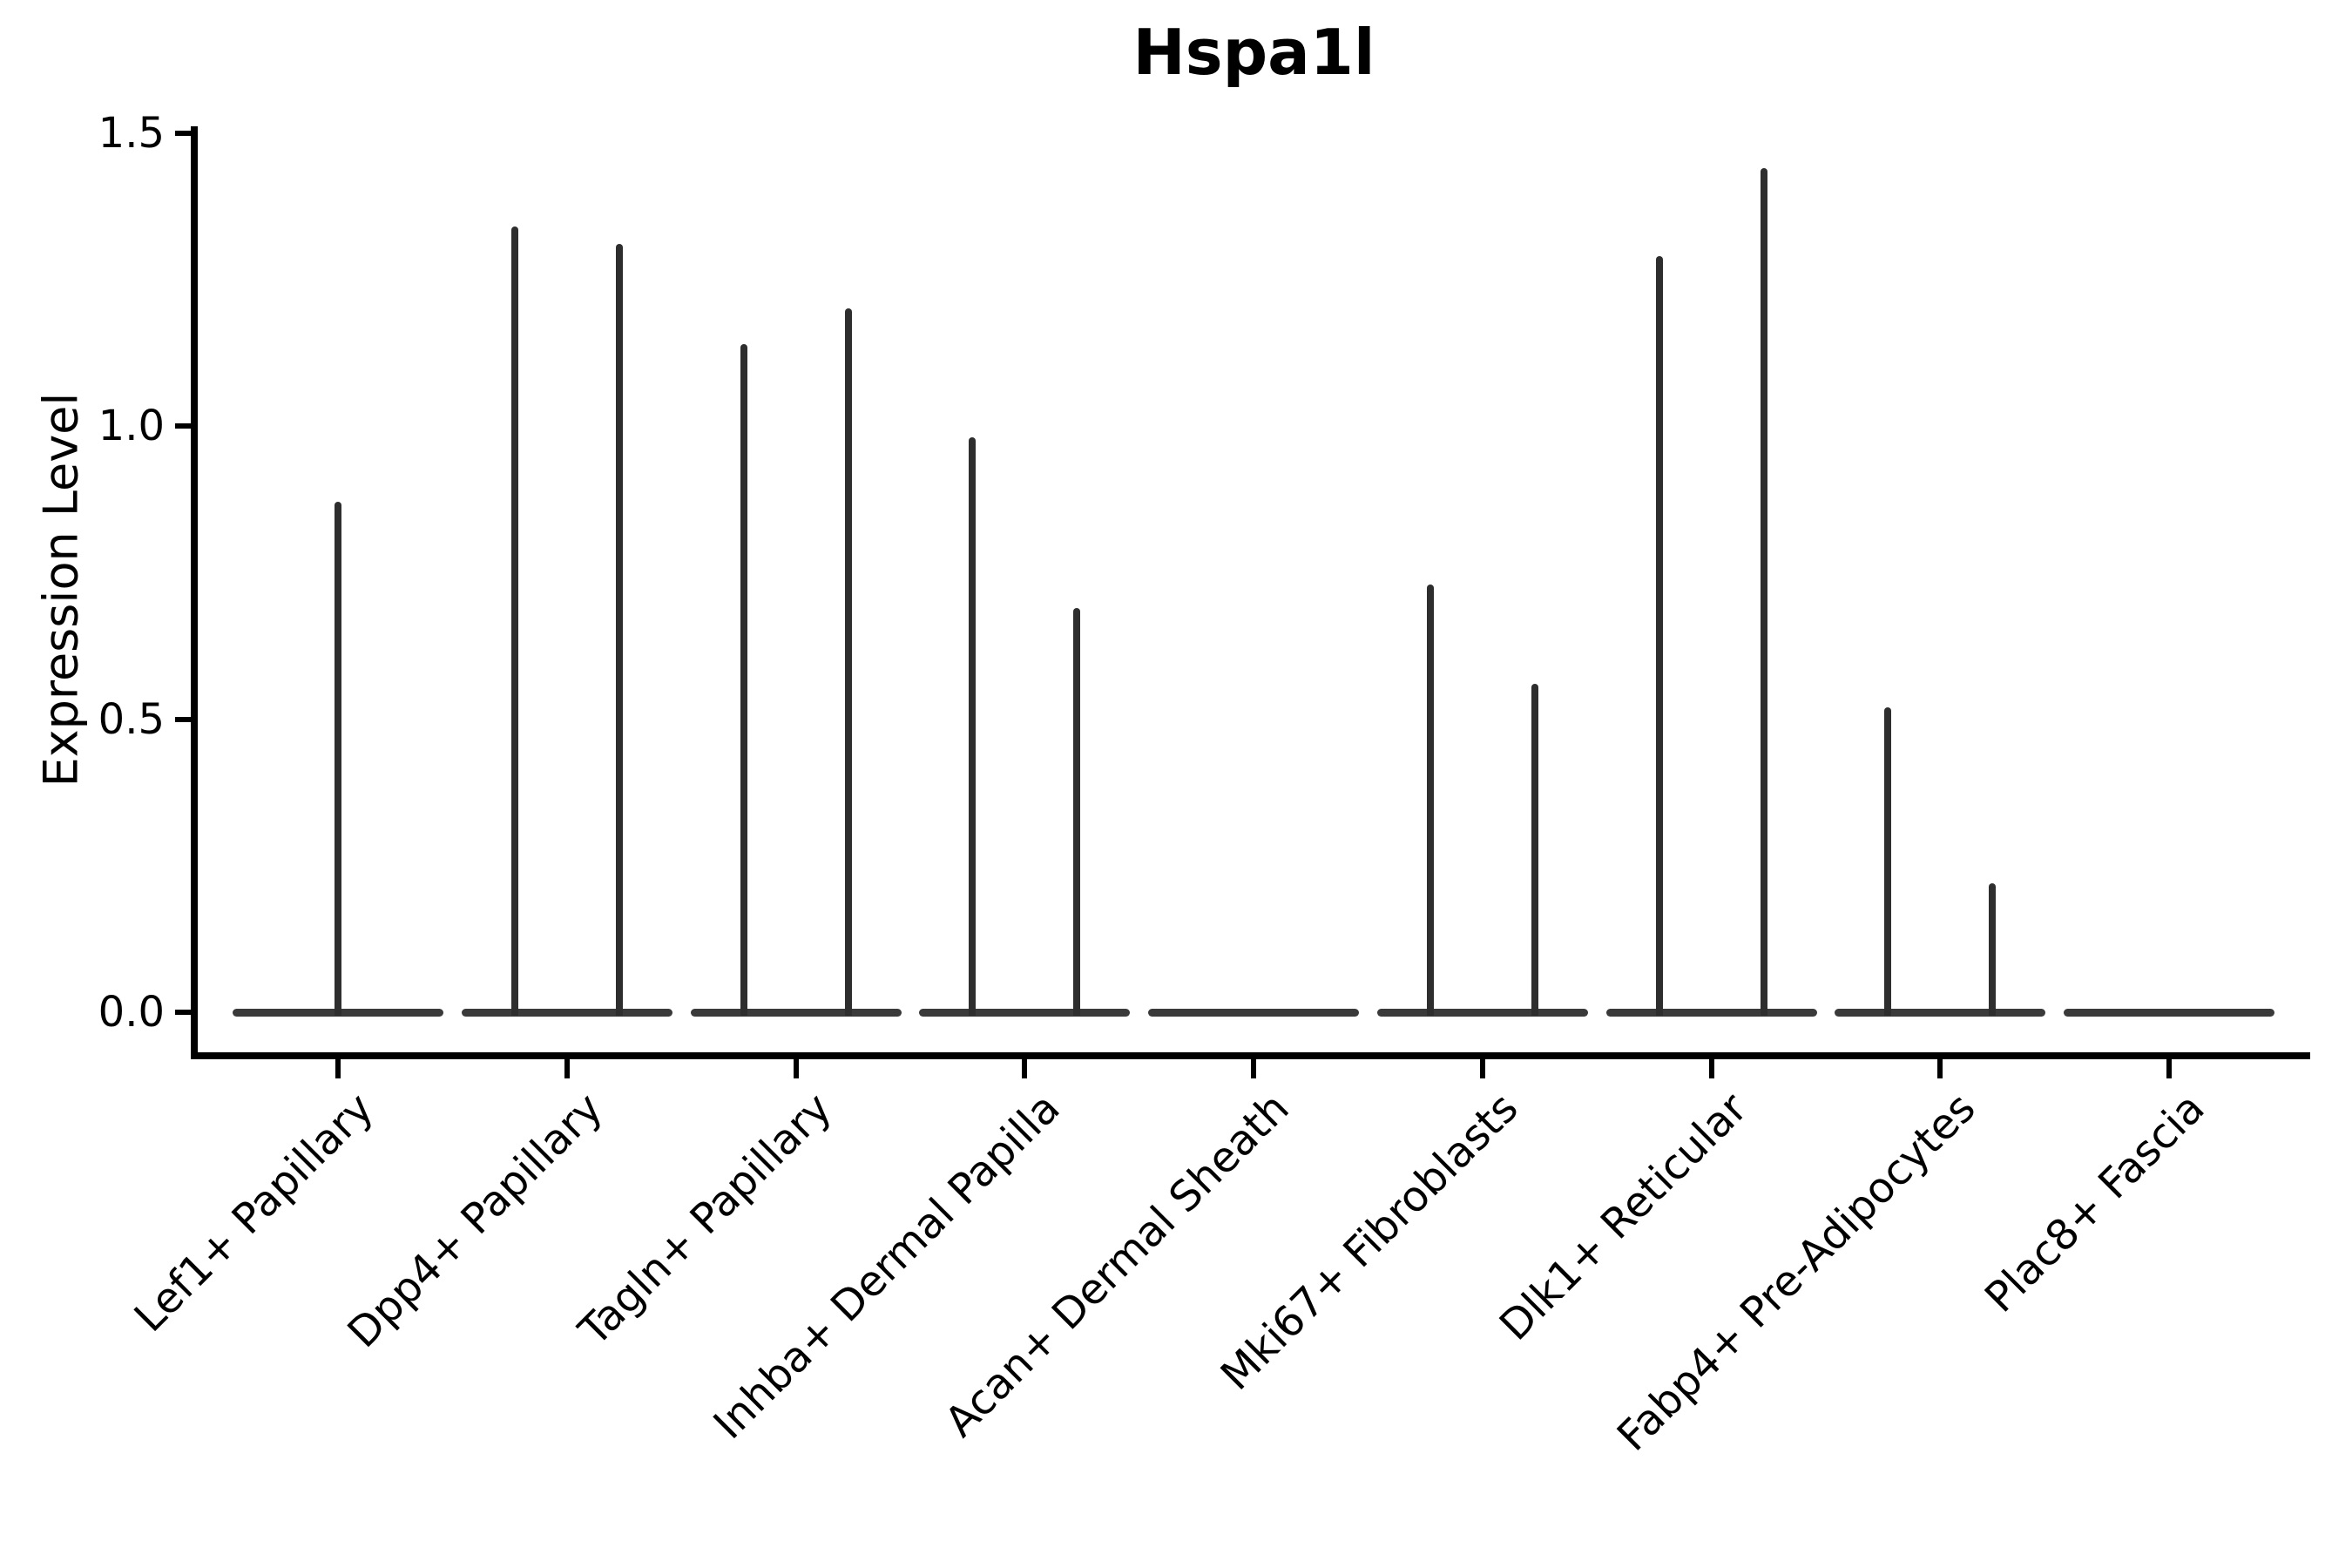 This screenshot has width=2352, height=1568. What do you see at coordinates (1117, 1265) in the screenshot?
I see `x-tick-label: Acan+ Dermal Sheath` at bounding box center [1117, 1265].